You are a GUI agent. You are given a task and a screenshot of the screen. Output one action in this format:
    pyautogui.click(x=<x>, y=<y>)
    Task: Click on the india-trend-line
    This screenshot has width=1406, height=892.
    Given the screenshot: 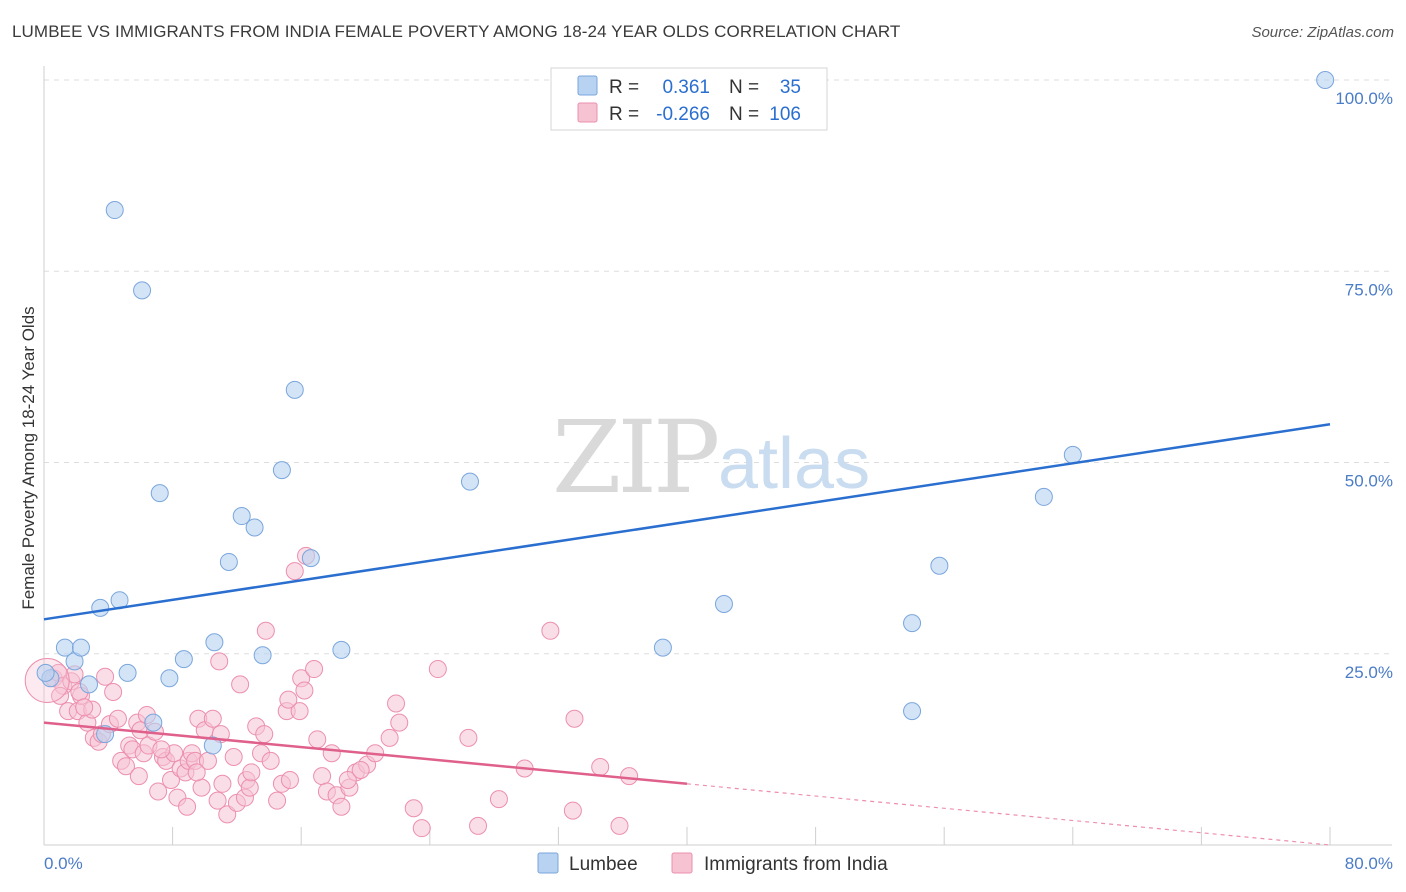 What is the action you would take?
    pyautogui.click(x=365, y=753)
    